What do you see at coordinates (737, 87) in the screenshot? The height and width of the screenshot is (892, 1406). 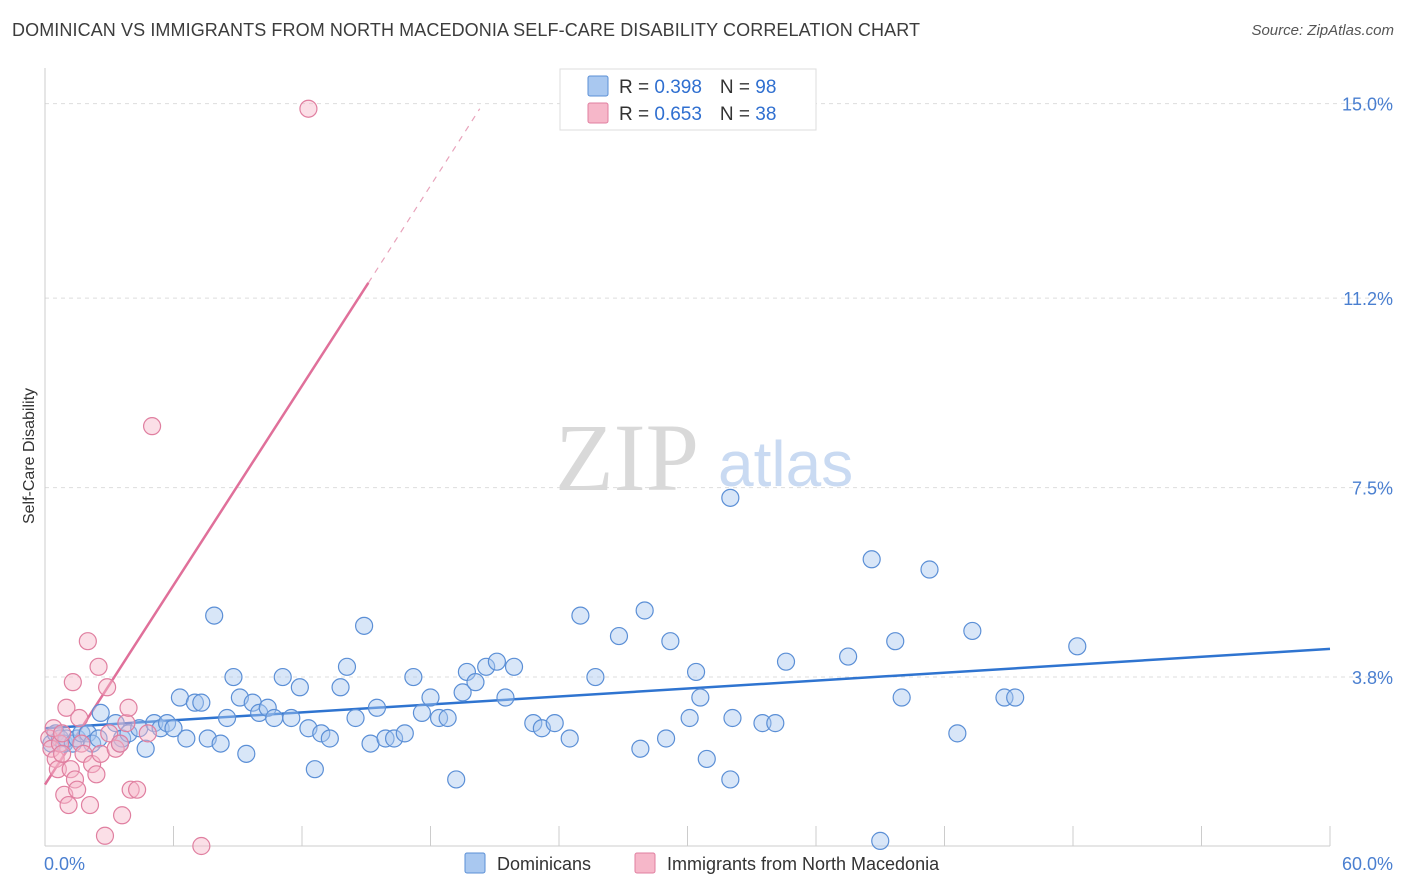 I see `legend-n-label-1: N =` at bounding box center [737, 87].